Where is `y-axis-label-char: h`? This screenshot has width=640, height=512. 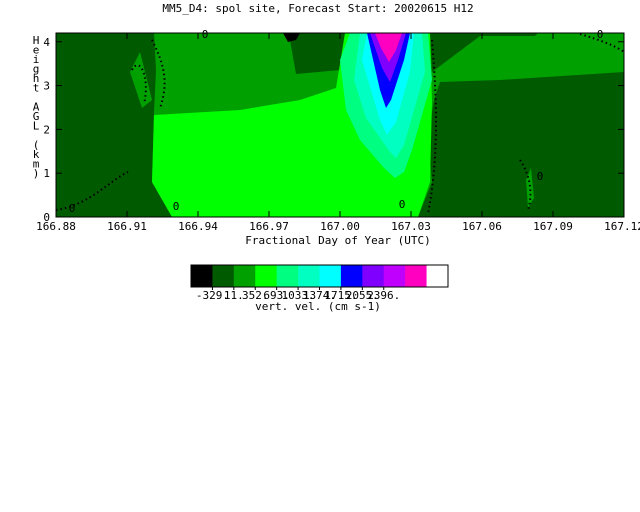
y-axis-label-char: h is located at coordinates (36, 78).